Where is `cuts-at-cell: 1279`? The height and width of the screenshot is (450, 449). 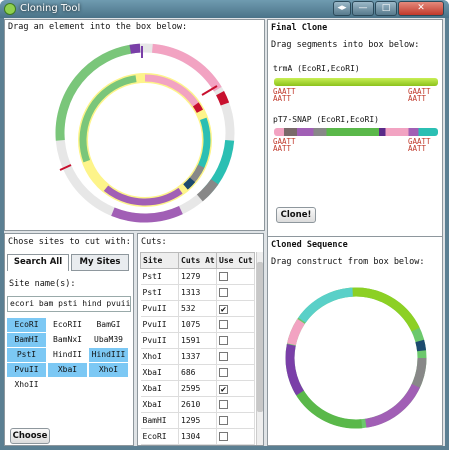 cuts-at-cell: 1279 is located at coordinates (197, 276).